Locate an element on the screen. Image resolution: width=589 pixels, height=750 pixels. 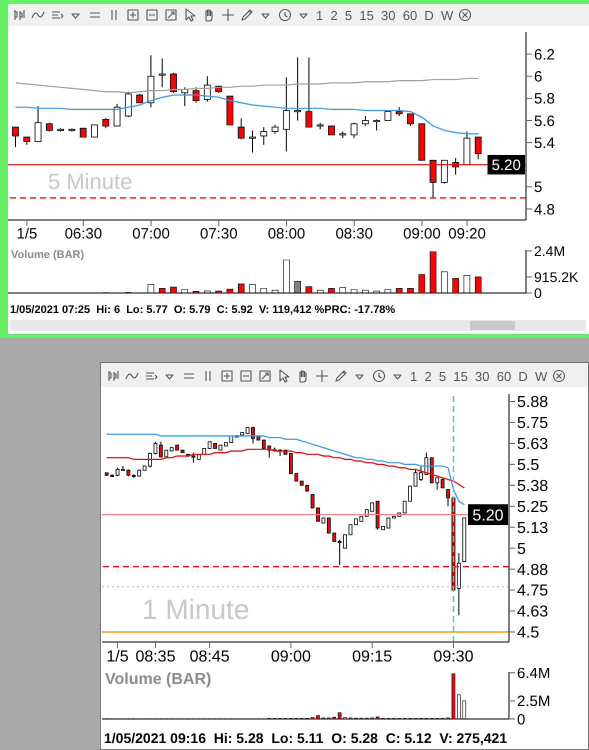
y-tick-label: 5.13 is located at coordinates (532, 528).